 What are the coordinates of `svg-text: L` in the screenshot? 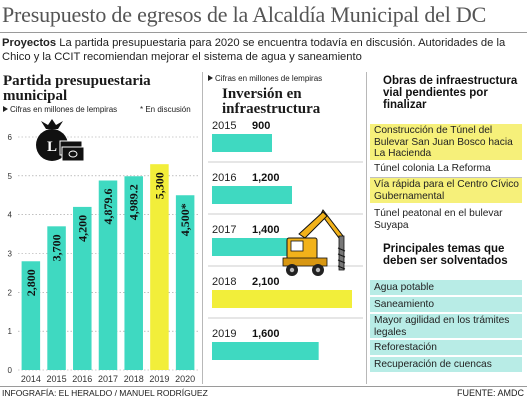 It's located at (52, 147).